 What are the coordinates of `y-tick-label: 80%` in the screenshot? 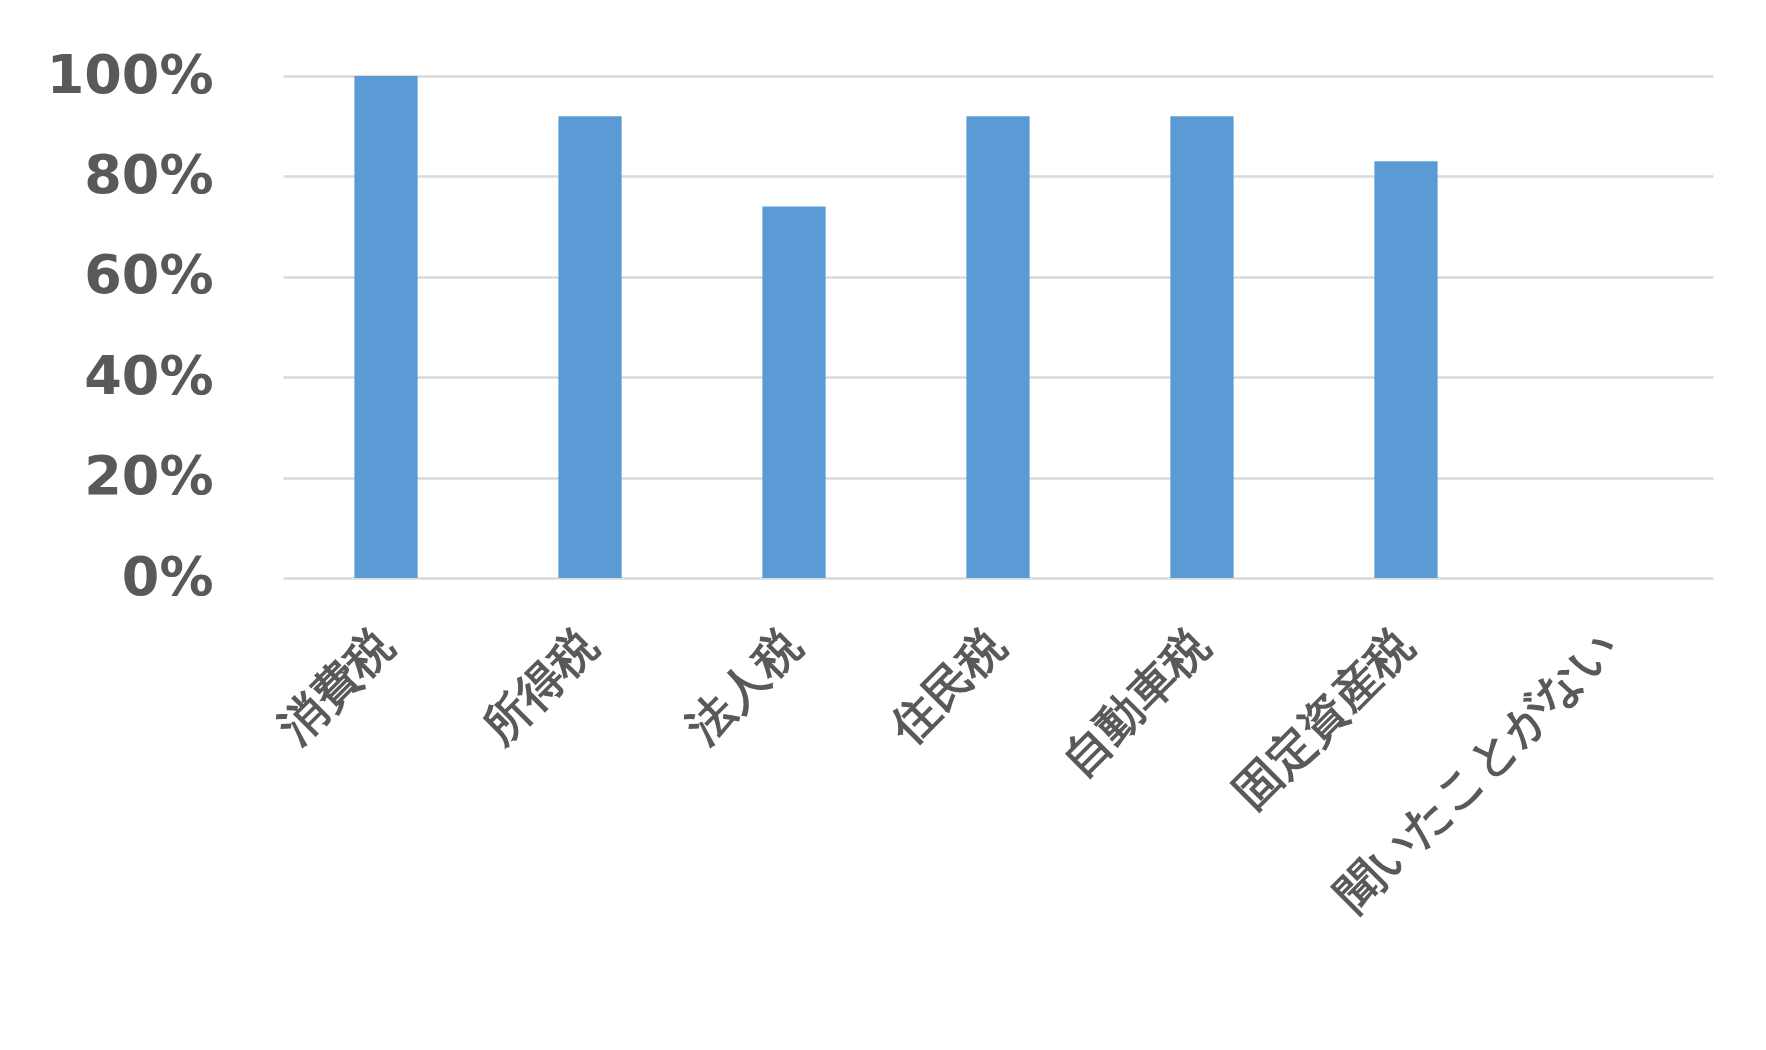 It's located at (149, 174).